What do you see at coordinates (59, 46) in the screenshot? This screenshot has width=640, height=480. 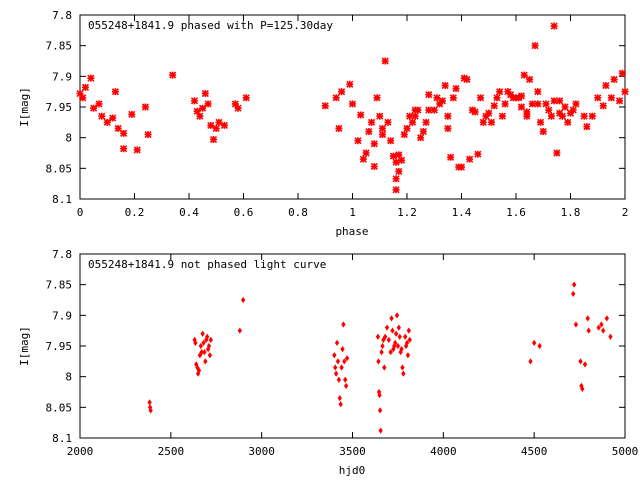 I see `y-tick-label: 7.85` at bounding box center [59, 46].